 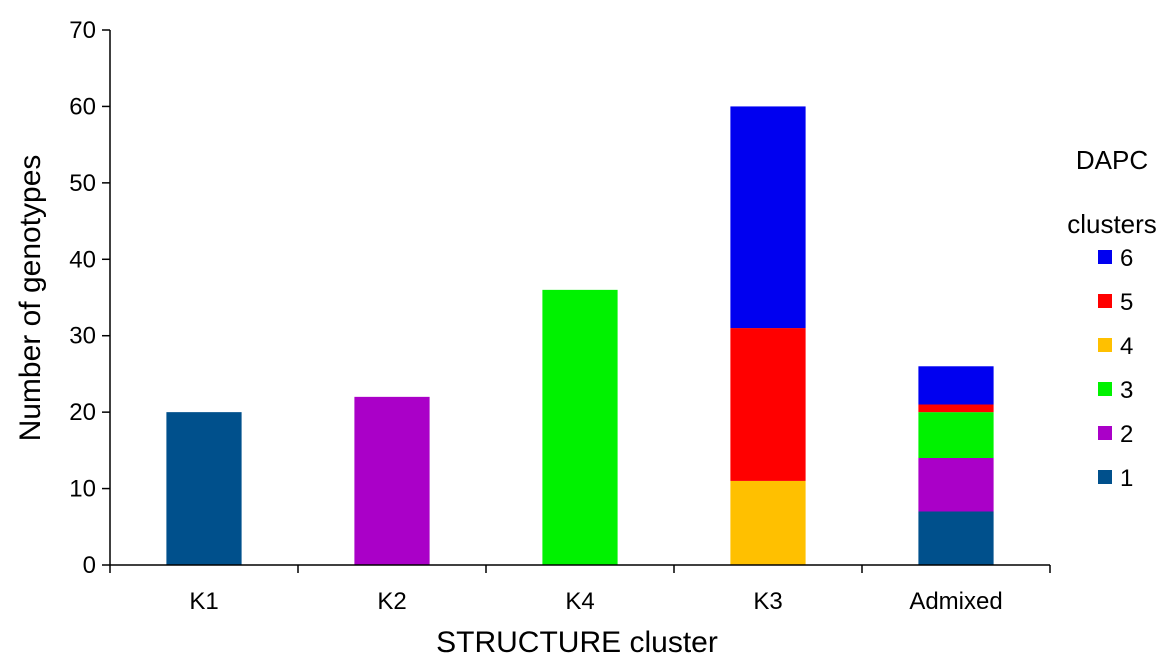 I want to click on legend-label-4: 4, so click(x=1126, y=346).